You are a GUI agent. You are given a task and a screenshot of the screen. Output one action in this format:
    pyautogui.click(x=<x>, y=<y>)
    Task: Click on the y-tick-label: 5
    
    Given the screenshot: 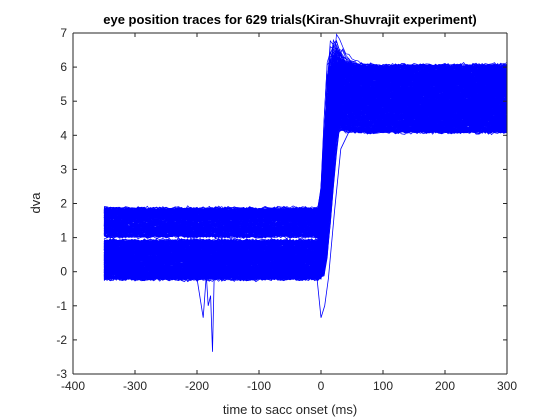 What is the action you would take?
    pyautogui.click(x=63, y=101)
    